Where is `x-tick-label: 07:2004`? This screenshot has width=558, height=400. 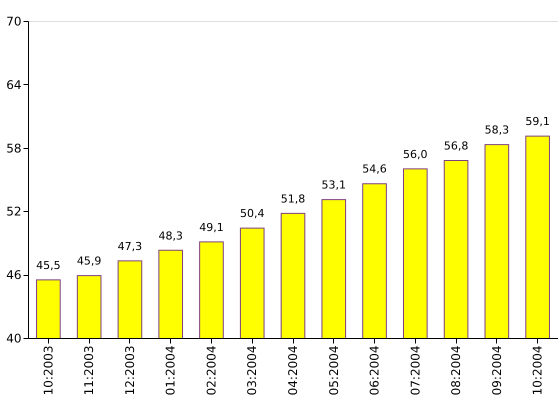 x-tick-label: 07:2004 is located at coordinates (415, 371).